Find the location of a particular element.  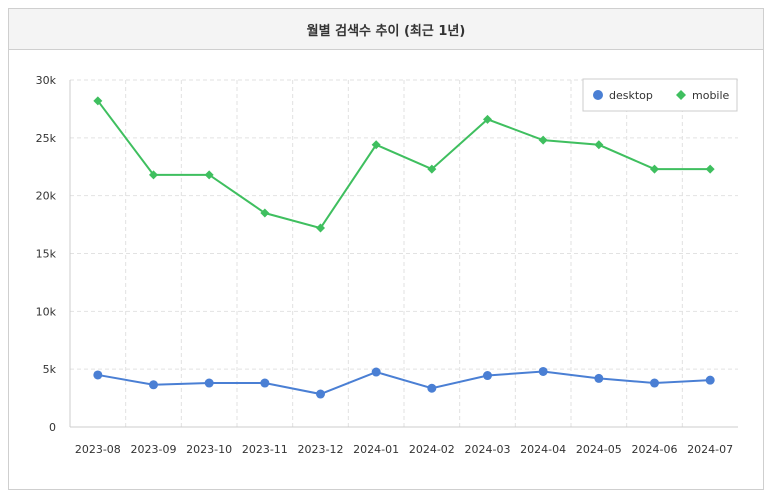

x-tick-label: 2024-02 is located at coordinates (432, 449).